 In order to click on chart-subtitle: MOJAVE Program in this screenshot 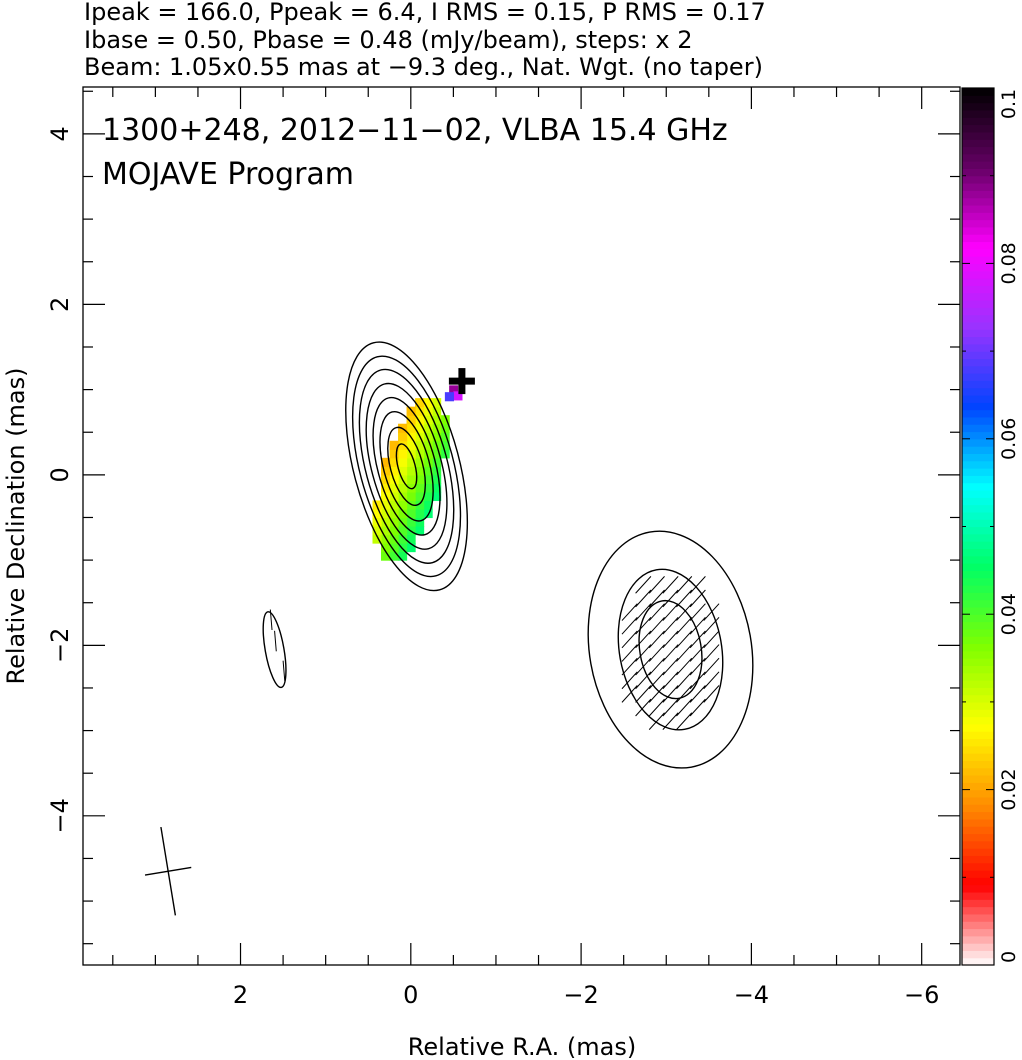, I will do `click(228, 174)`.